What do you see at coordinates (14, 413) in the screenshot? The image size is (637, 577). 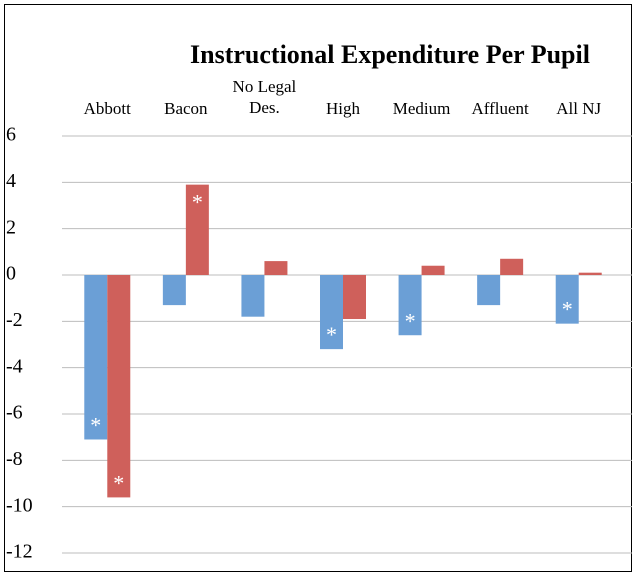 I see `y-tick-label: -6` at bounding box center [14, 413].